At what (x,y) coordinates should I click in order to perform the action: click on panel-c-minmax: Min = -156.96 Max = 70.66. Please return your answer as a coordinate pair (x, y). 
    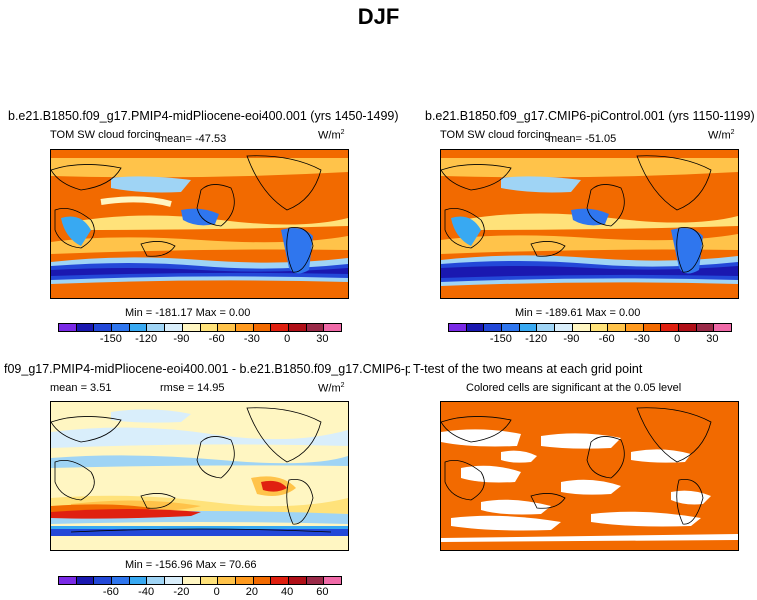
    Looking at the image, I should click on (191, 565).